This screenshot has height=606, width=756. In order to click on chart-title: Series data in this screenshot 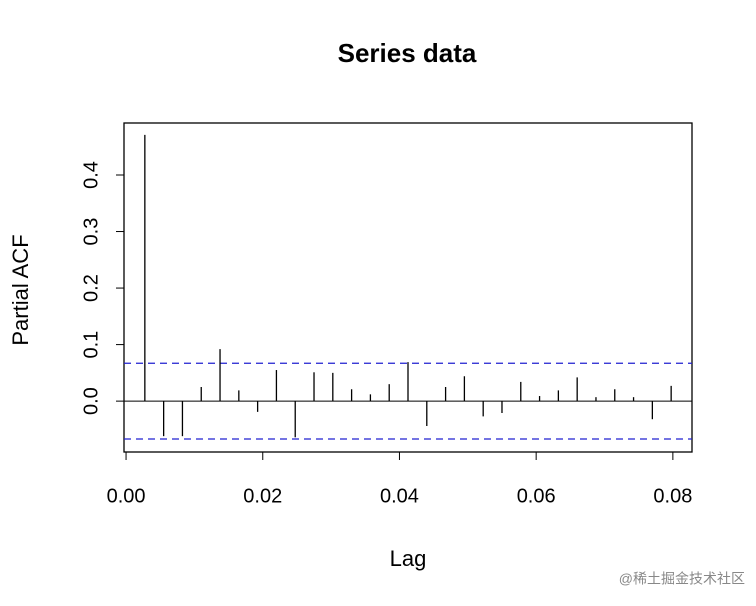, I will do `click(407, 53)`.